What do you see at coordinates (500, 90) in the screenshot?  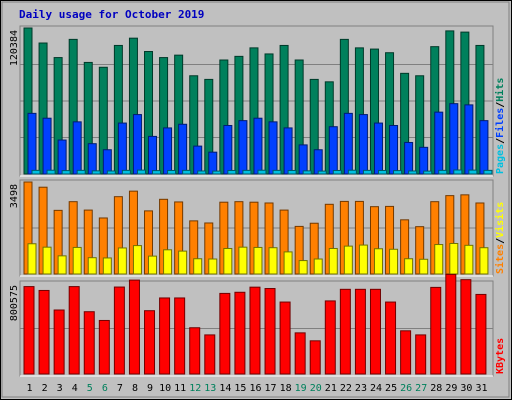 I see `legend-hits: Hits` at bounding box center [500, 90].